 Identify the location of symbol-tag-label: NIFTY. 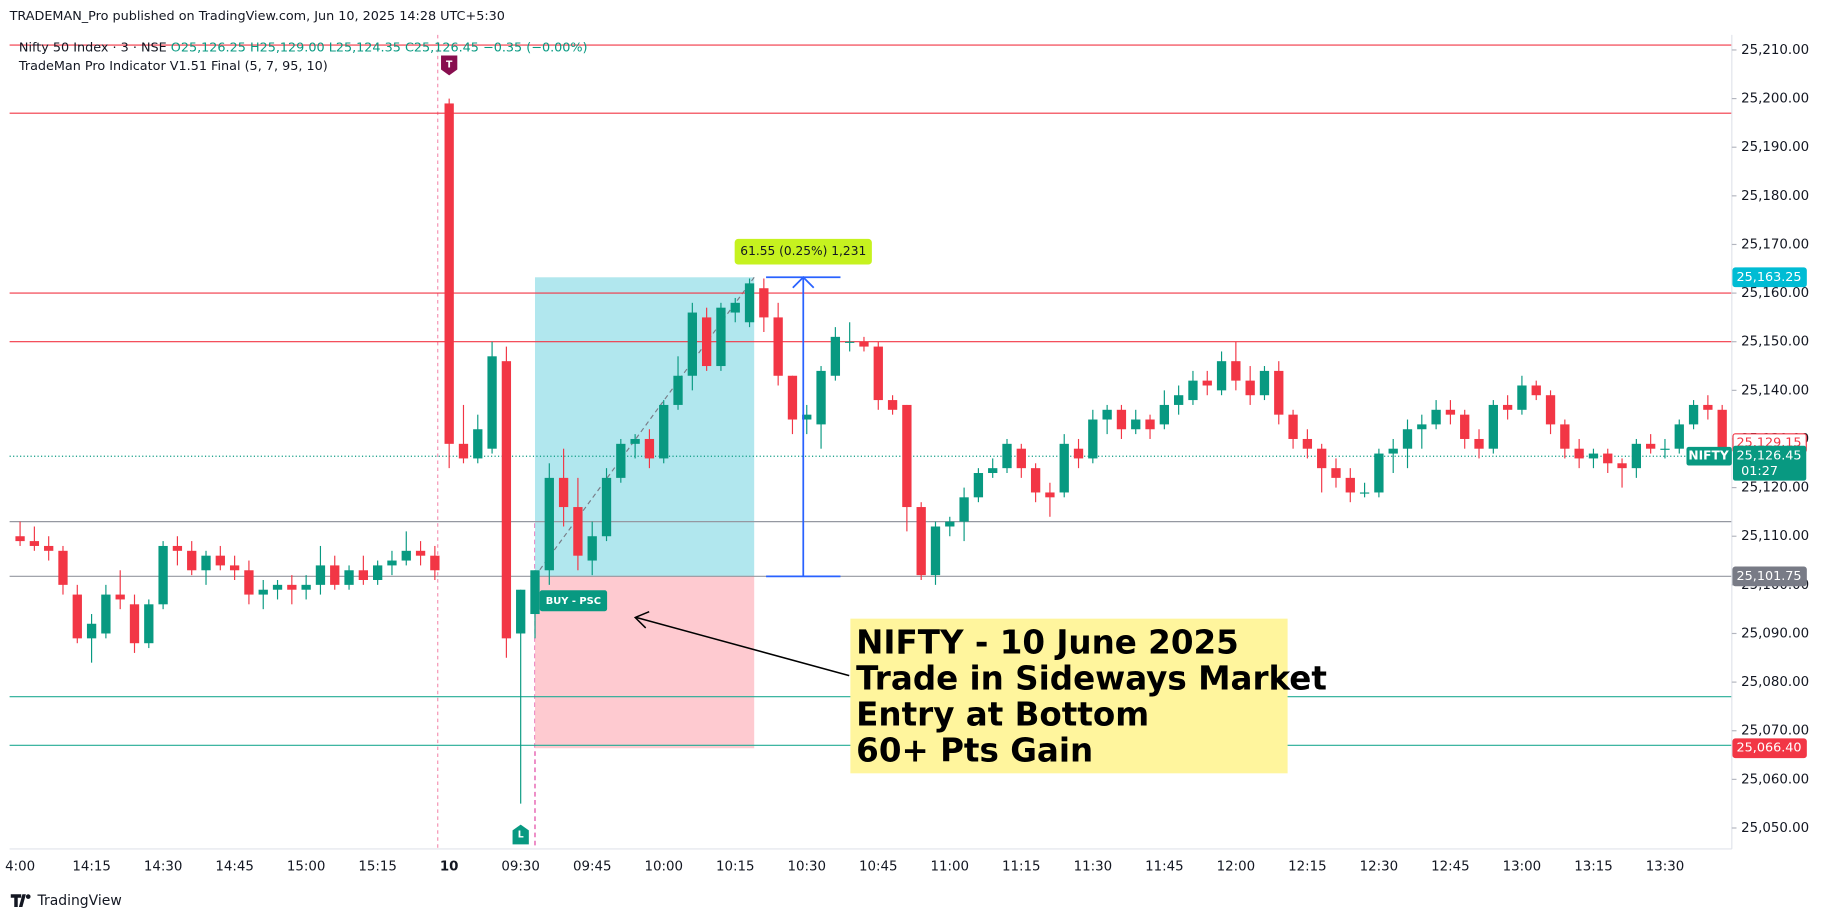
(1708, 456).